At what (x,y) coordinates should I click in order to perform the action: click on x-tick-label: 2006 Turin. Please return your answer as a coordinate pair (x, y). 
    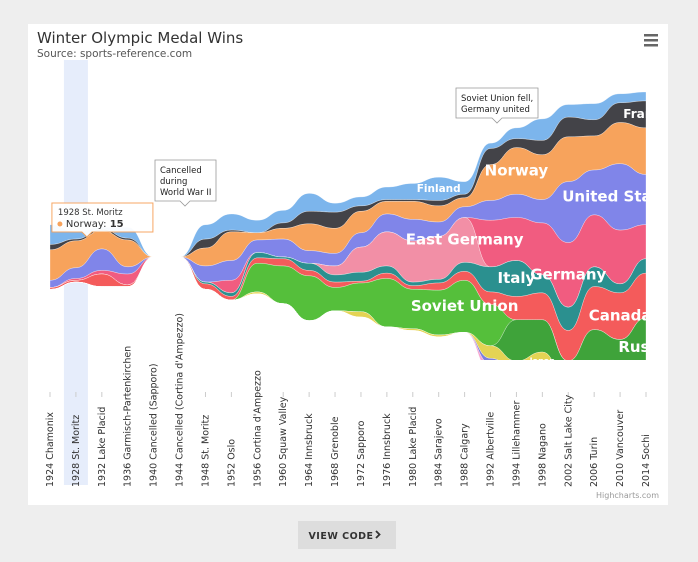
    Looking at the image, I should click on (594, 462).